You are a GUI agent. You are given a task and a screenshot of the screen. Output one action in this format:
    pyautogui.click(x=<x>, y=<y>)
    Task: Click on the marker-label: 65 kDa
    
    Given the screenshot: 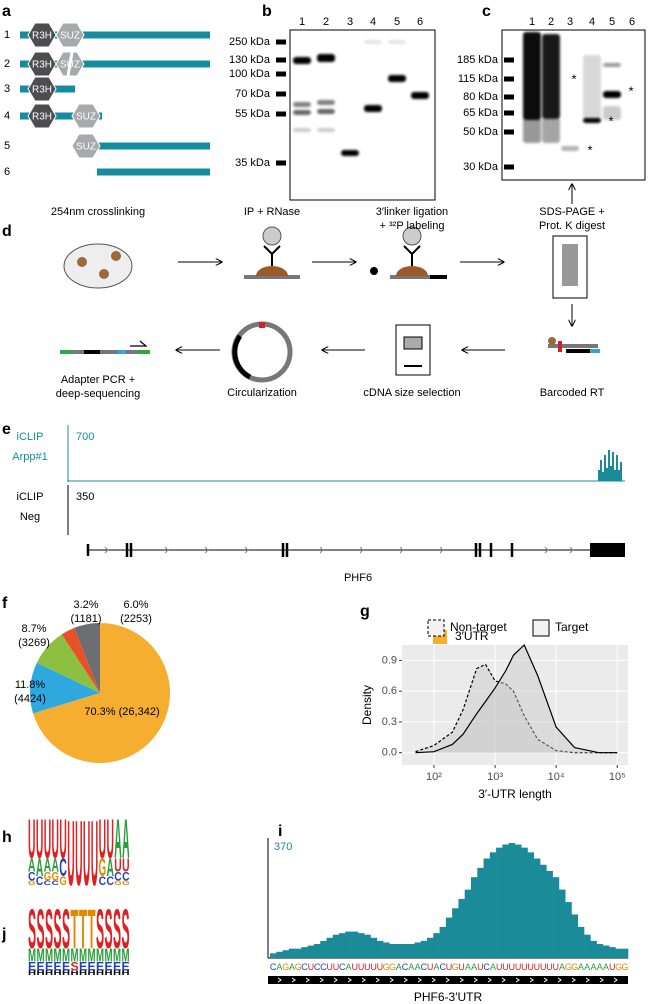 What is the action you would take?
    pyautogui.click(x=481, y=113)
    